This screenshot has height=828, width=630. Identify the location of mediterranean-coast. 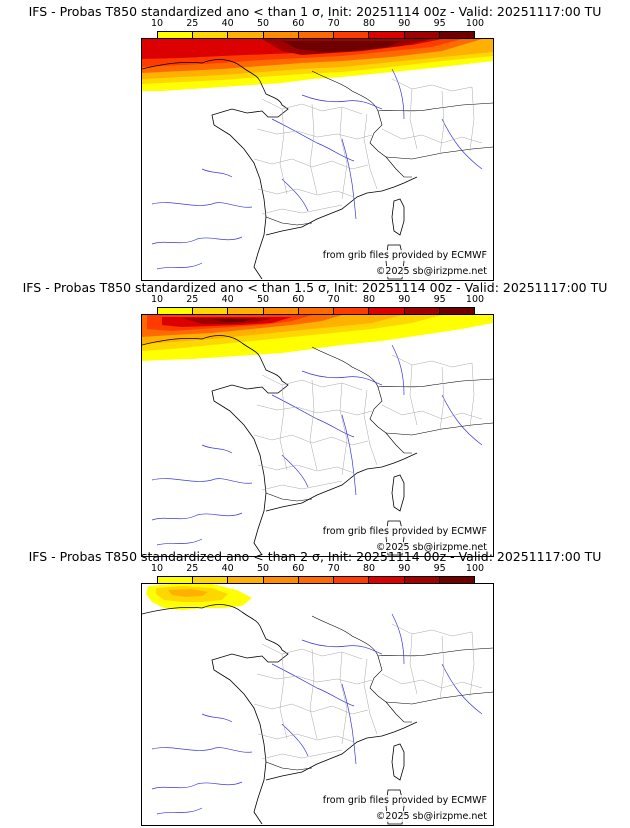
(341, 482).